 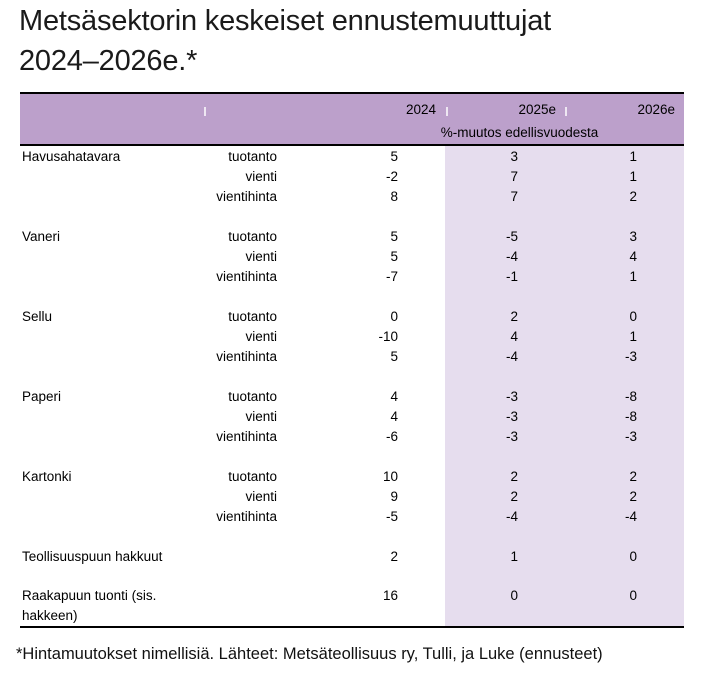 I want to click on table-row: Vaneri tuotanto 5 -5 3, so click(x=352, y=236).